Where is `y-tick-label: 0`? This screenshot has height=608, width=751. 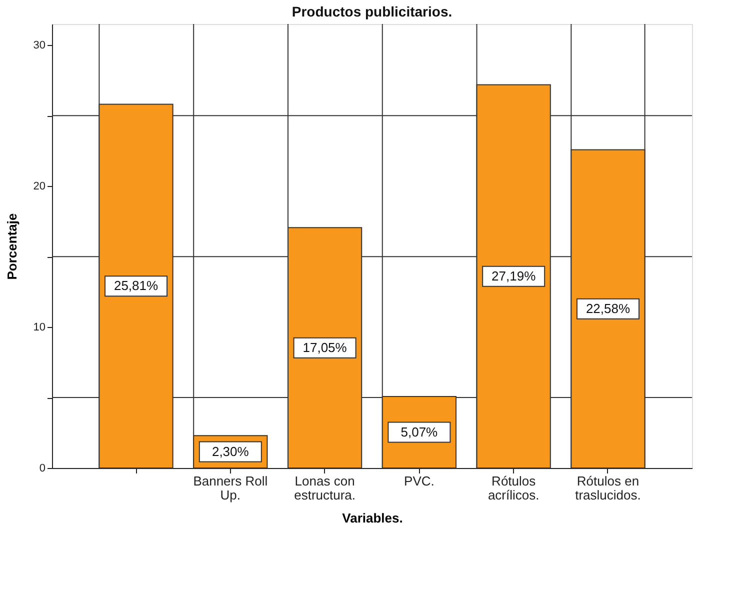 y-tick-label: 0 is located at coordinates (42, 468).